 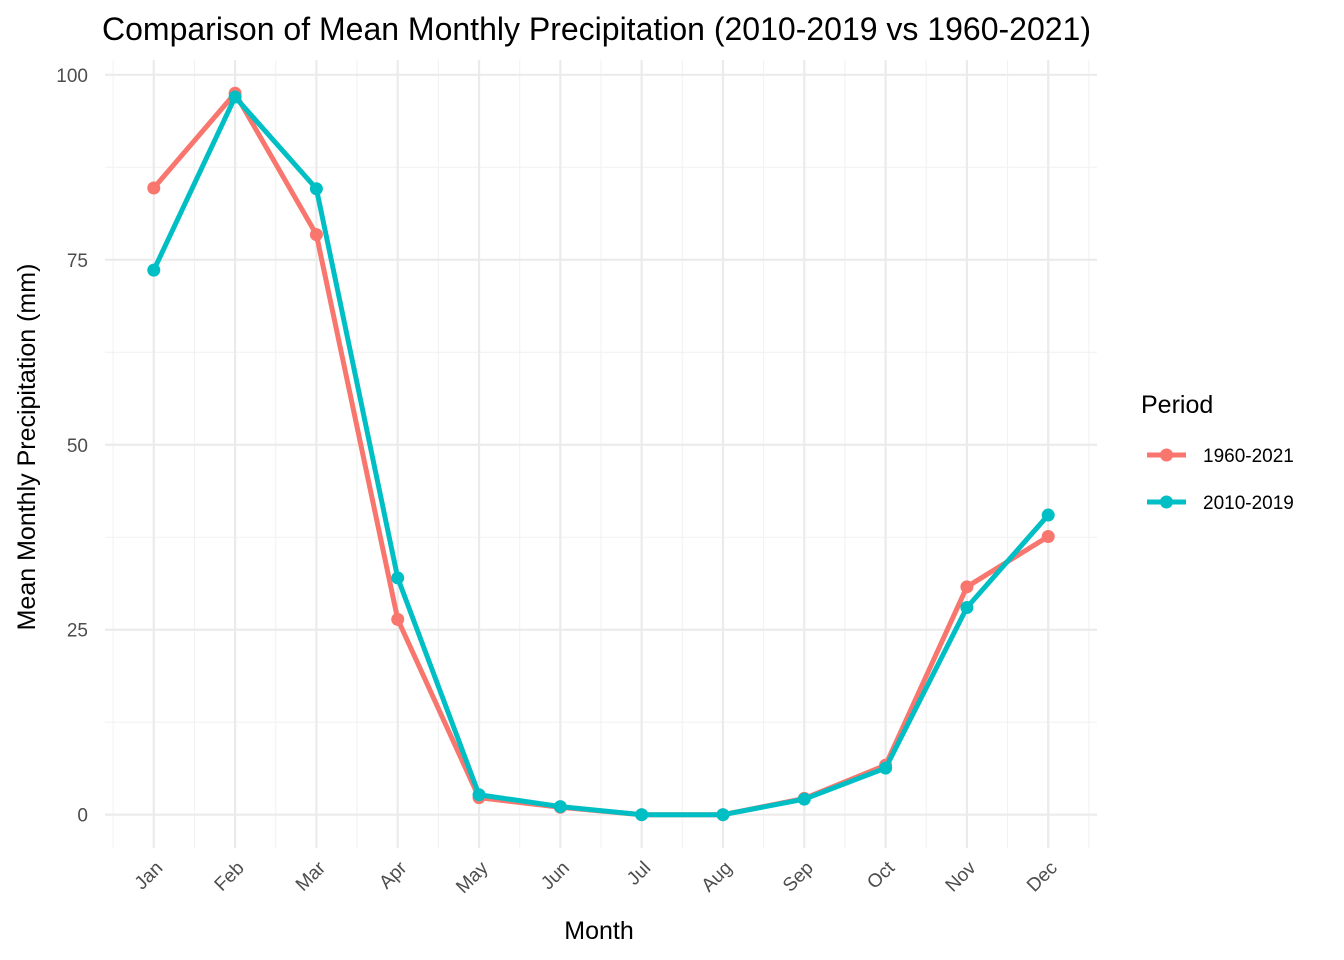 I want to click on series-point-2010-2019-jun, so click(x=560, y=807).